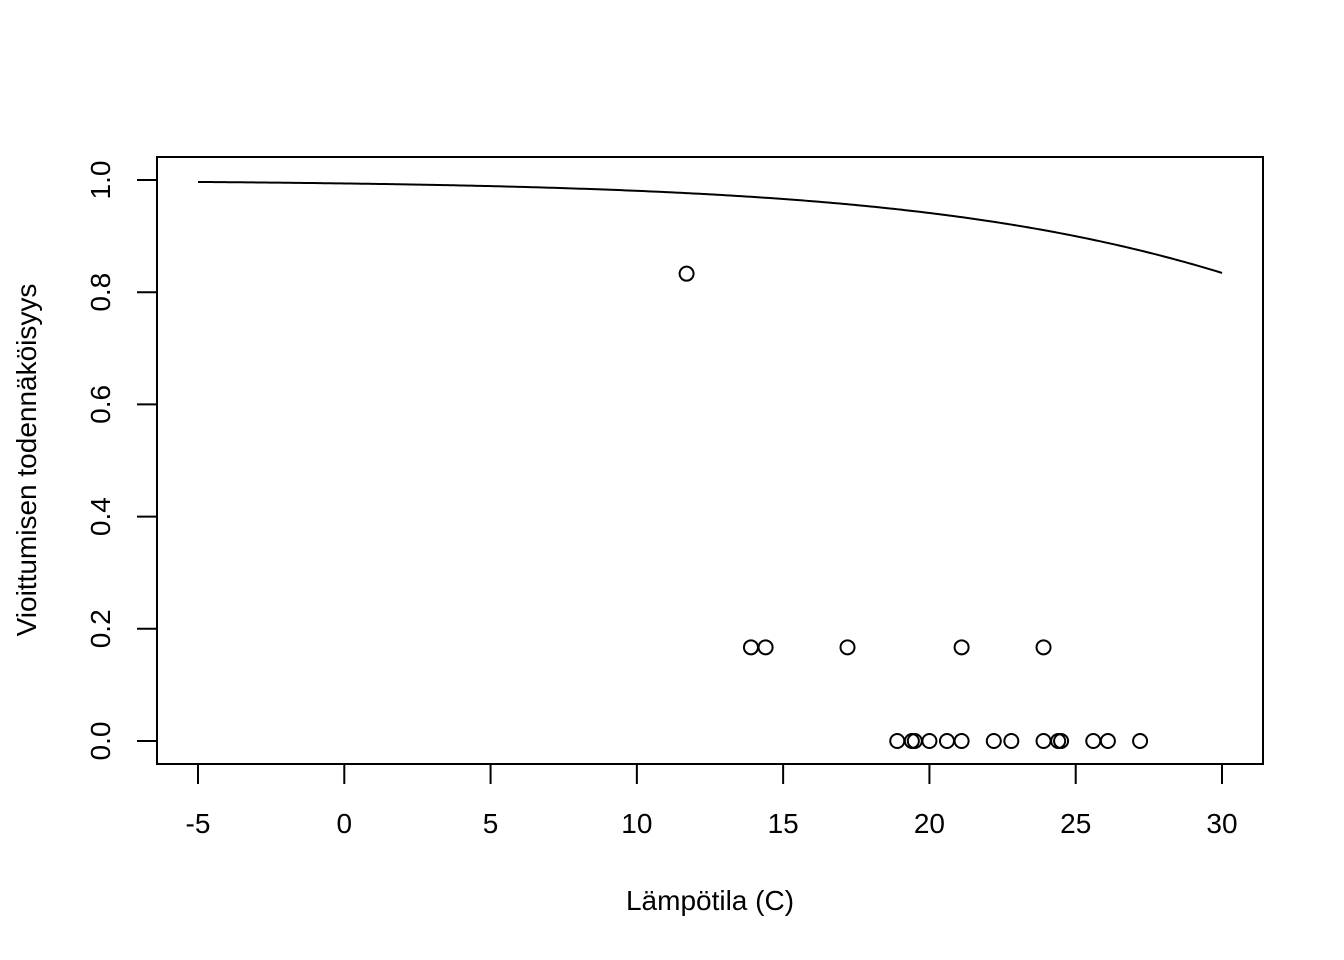 The image size is (1344, 960). What do you see at coordinates (491, 823) in the screenshot?
I see `x-tick-label: 5` at bounding box center [491, 823].